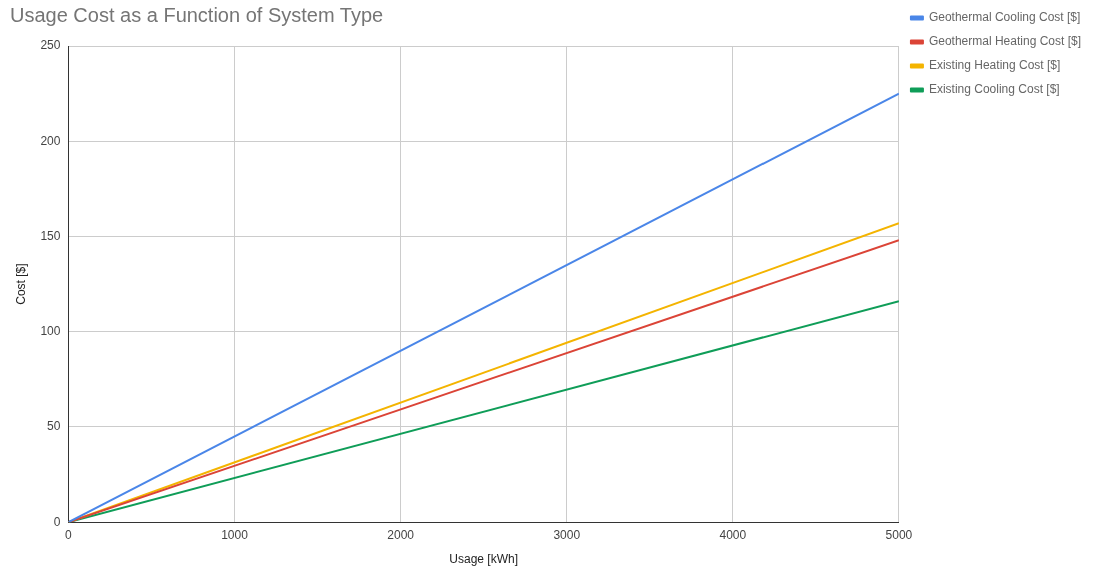 This screenshot has height=581, width=1107. Describe the element at coordinates (484, 559) in the screenshot. I see `x-axis-title: Usage [kWh]` at that location.